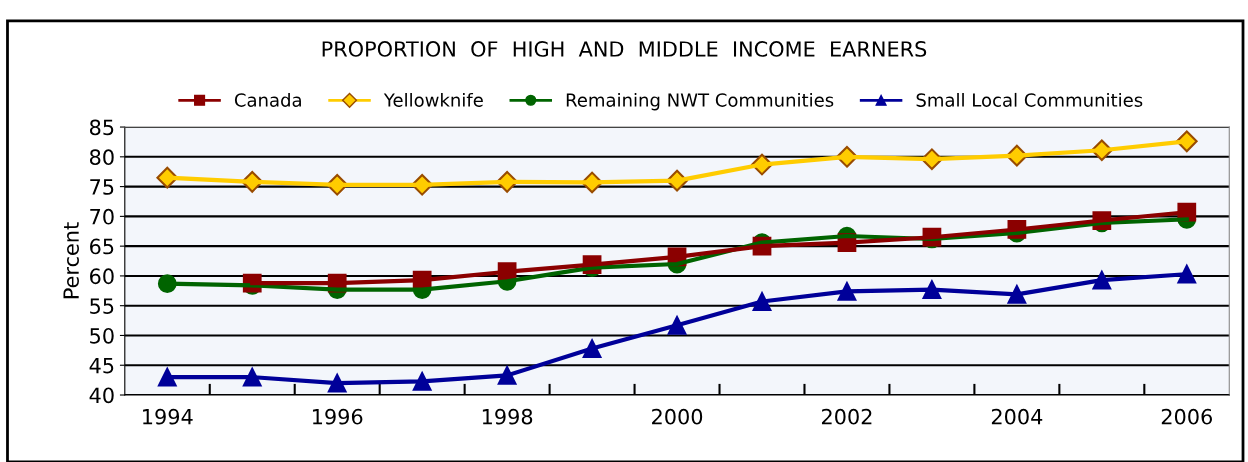  Describe the element at coordinates (102, 276) in the screenshot. I see `y-tick-label: 60` at that location.